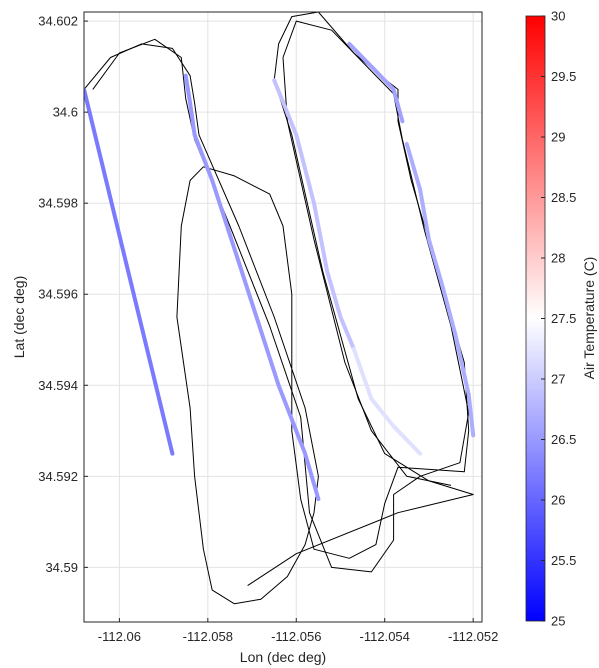 Image resolution: width=599 pixels, height=668 pixels. What do you see at coordinates (558, 621) in the screenshot?
I see `colorbar-tick-label: 25` at bounding box center [558, 621].